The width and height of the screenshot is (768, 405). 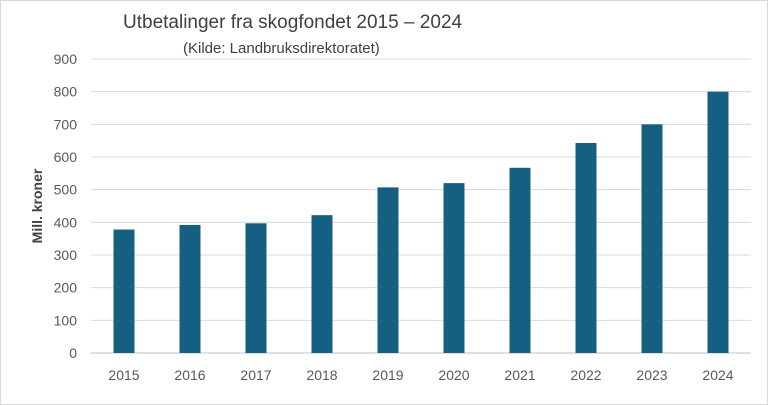 What do you see at coordinates (66, 320) in the screenshot?
I see `y-tick-label: 100` at bounding box center [66, 320].